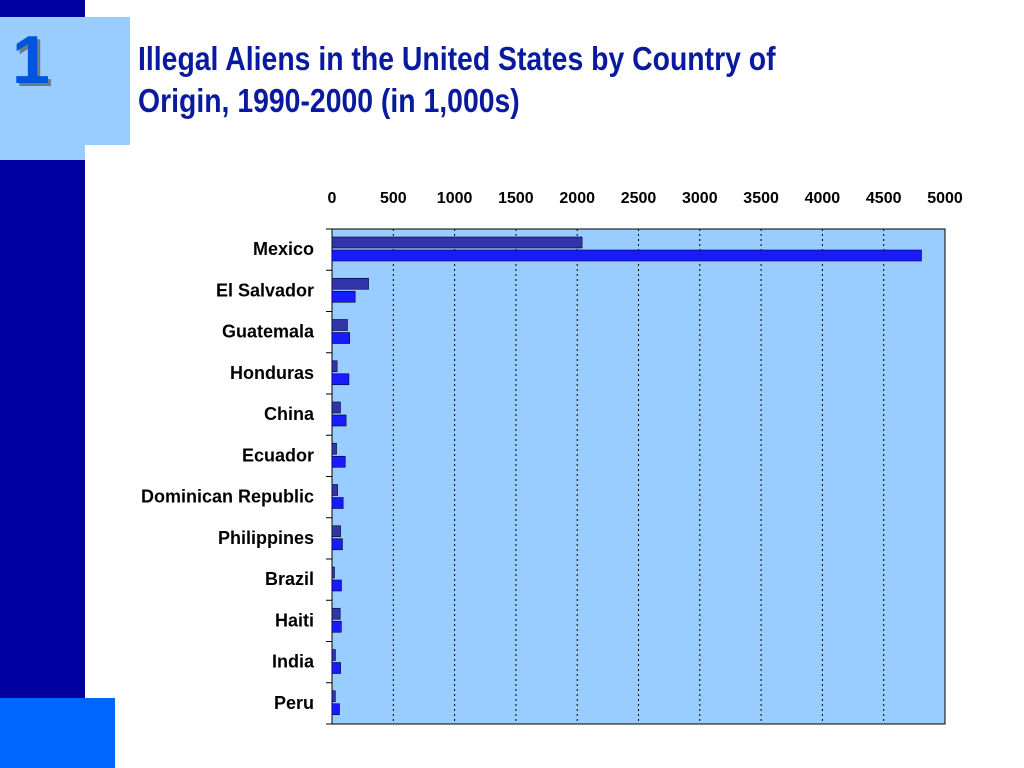  Describe the element at coordinates (293, 662) in the screenshot. I see `category-label: India` at that location.